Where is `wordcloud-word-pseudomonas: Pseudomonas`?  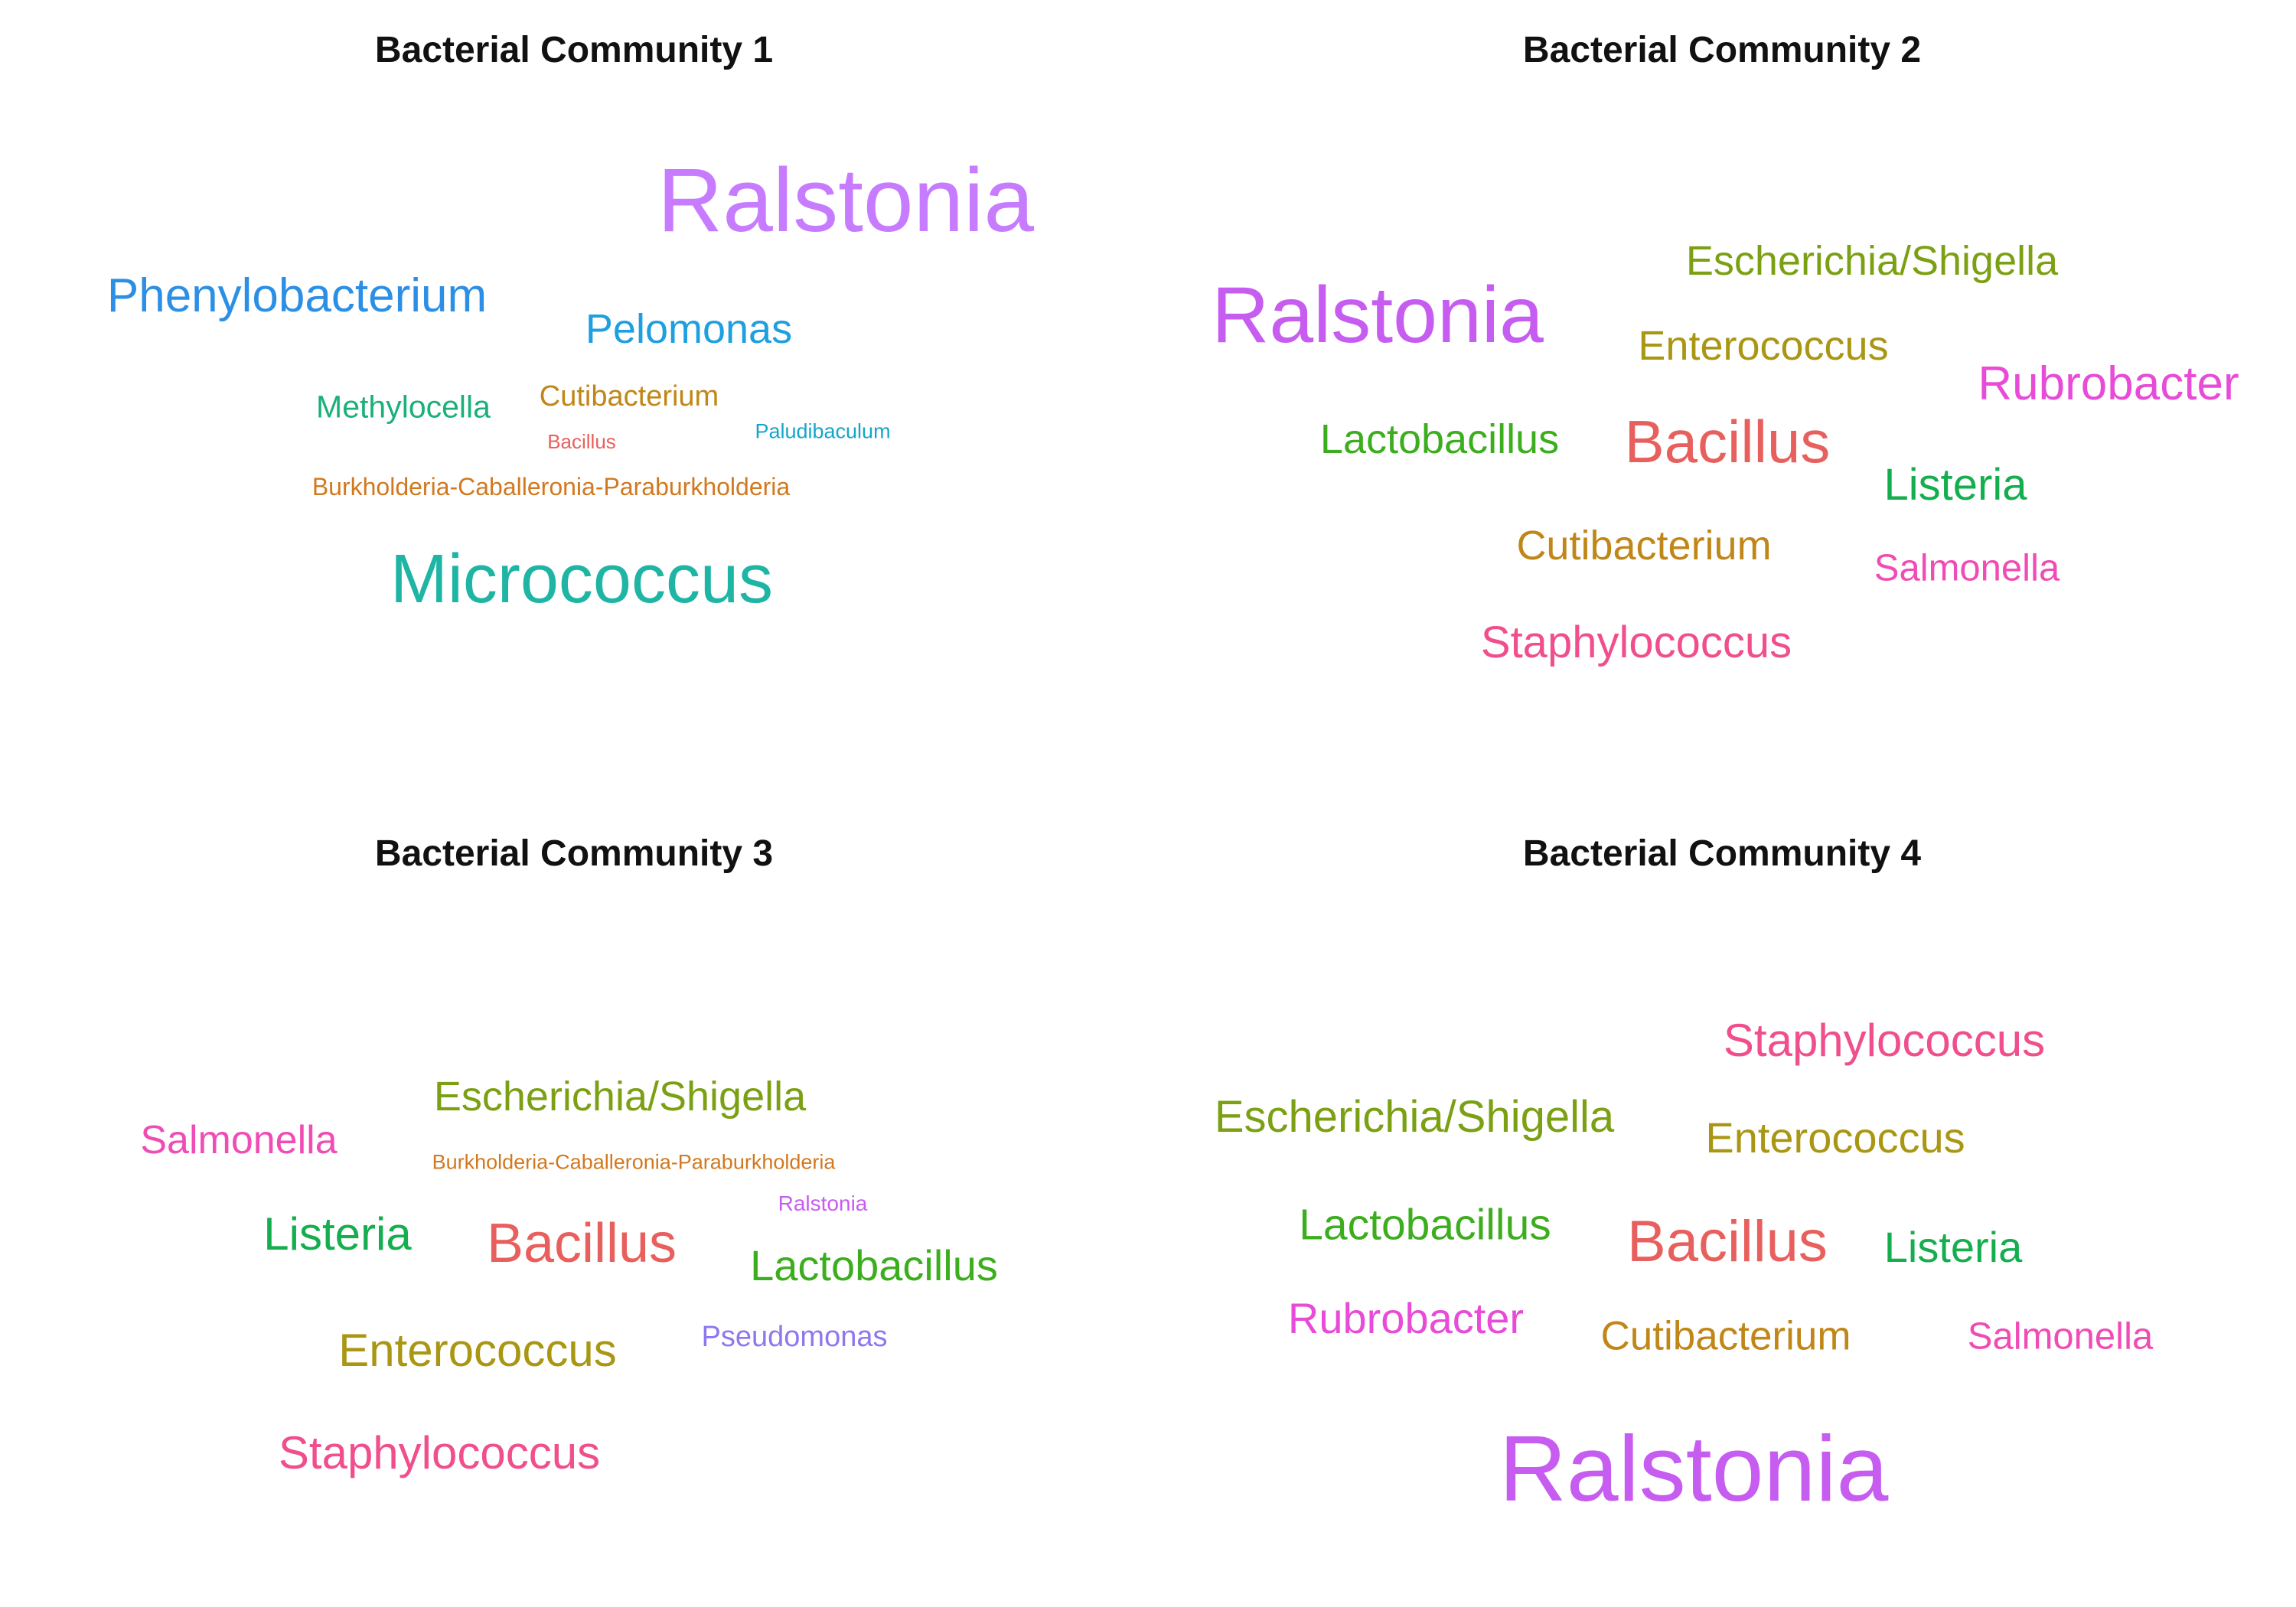 wordcloud-word-pseudomonas: Pseudomonas is located at coordinates (794, 1337).